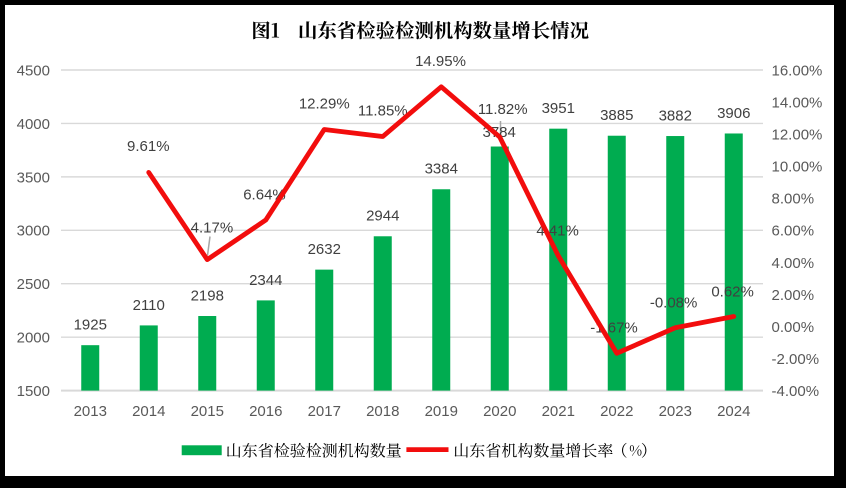  Describe the element at coordinates (382, 216) in the screenshot. I see `svg-text: 2944` at that location.